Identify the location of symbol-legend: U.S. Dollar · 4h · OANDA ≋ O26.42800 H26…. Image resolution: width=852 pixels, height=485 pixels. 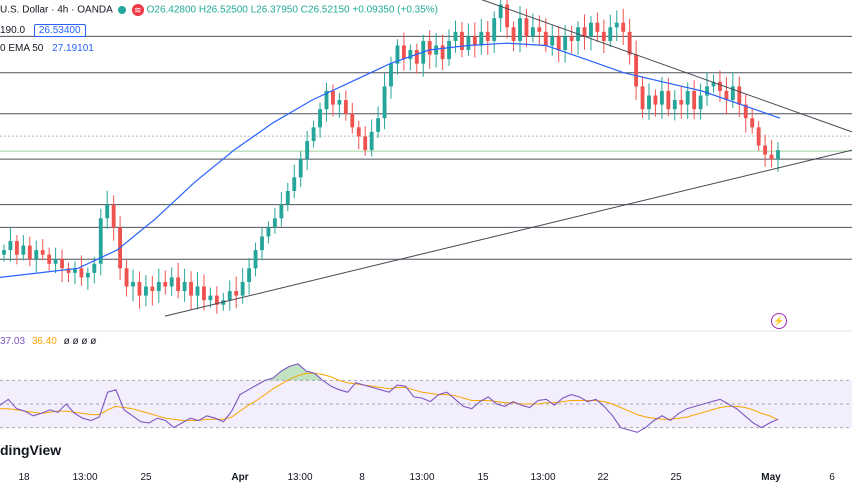
(219, 10).